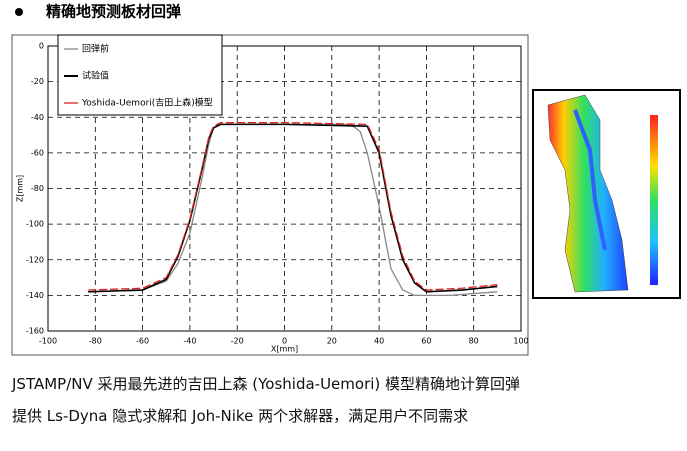 Image resolution: width=687 pixels, height=451 pixels. Describe the element at coordinates (95, 76) in the screenshot. I see `legend-label: 试验值` at that location.